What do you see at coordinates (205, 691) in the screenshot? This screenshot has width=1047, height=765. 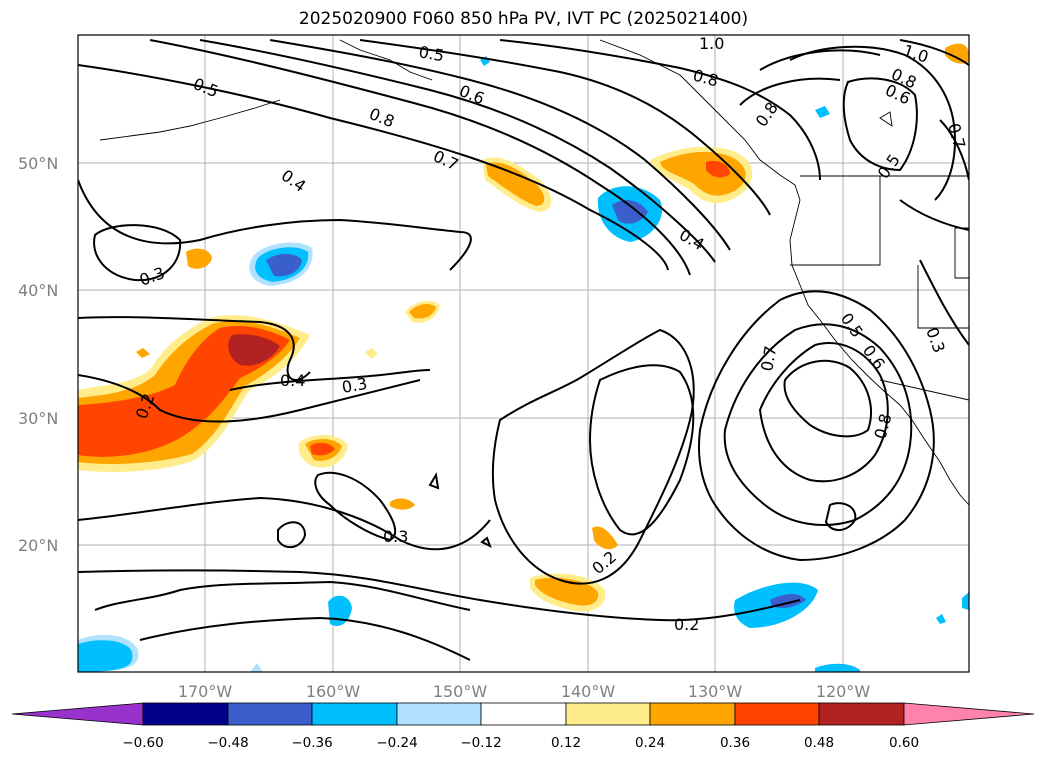 I see `lon-label-170w: 170°W` at bounding box center [205, 691].